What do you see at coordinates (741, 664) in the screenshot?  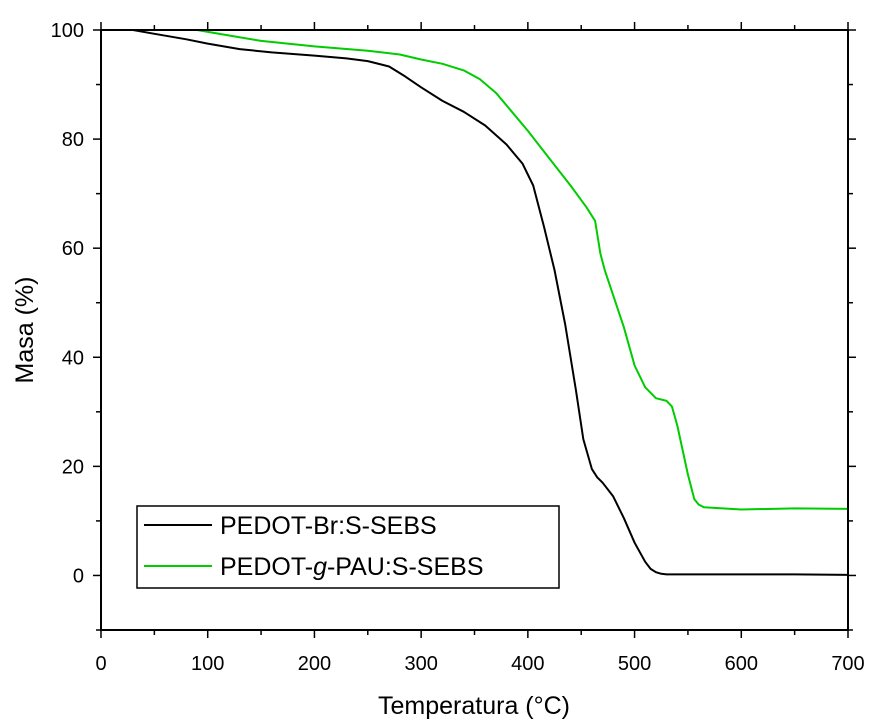 I see `x-tick-label: 600` at bounding box center [741, 664].